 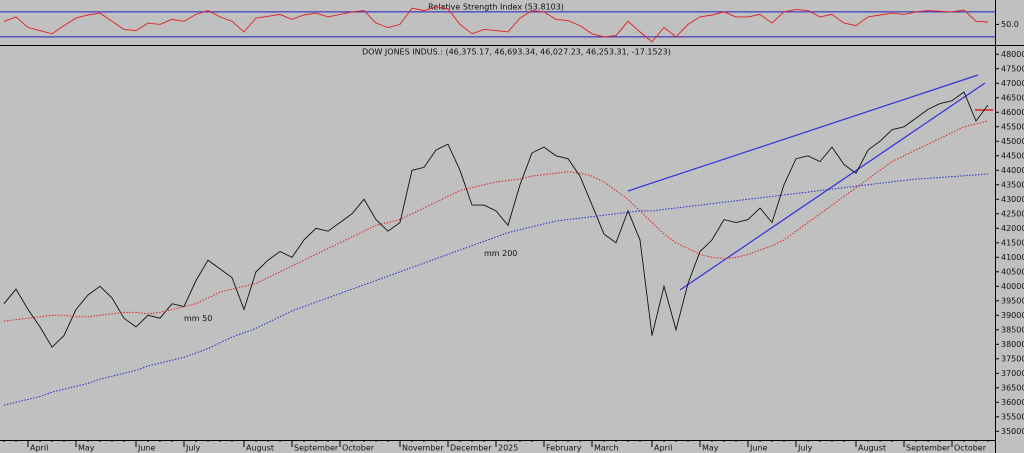 I want to click on y-tick-label: 38500, so click(x=1012, y=329).